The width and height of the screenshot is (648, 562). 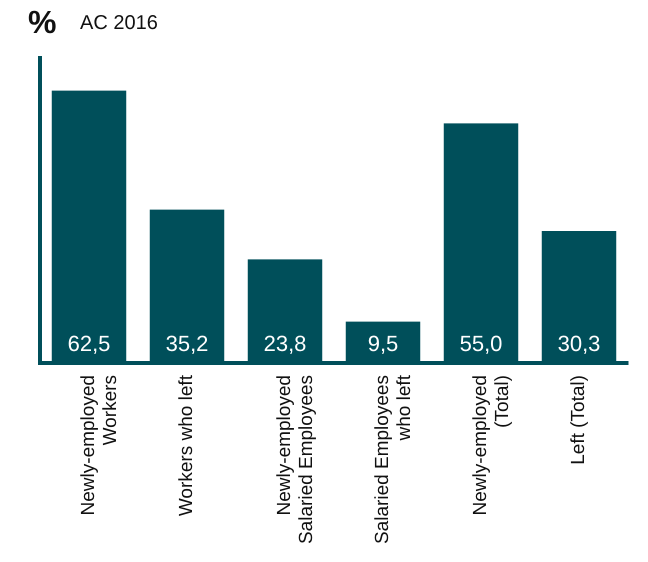 What do you see at coordinates (187, 343) in the screenshot?
I see `data-label: 35,2` at bounding box center [187, 343].